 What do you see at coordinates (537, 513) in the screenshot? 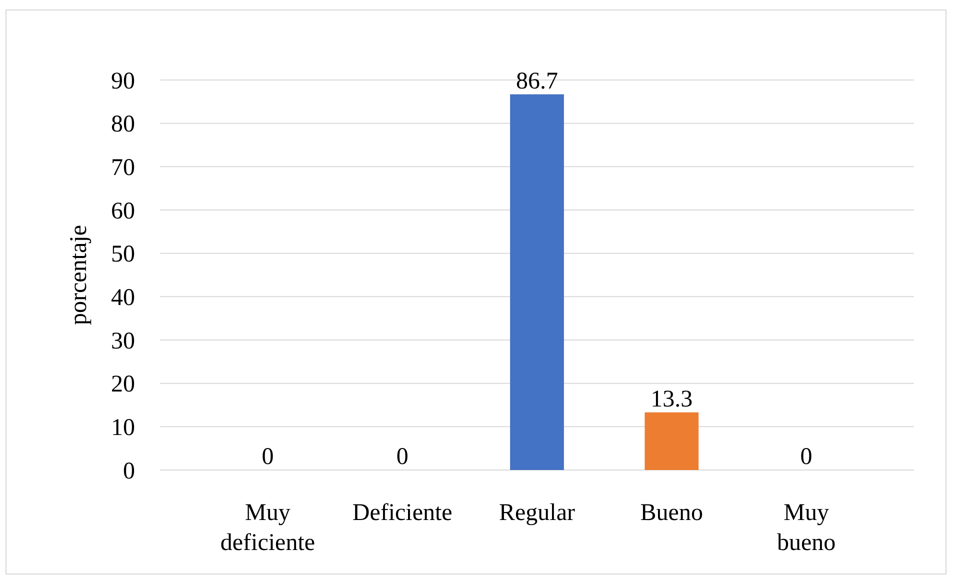
I see `x-tick-label: Regular` at bounding box center [537, 513].